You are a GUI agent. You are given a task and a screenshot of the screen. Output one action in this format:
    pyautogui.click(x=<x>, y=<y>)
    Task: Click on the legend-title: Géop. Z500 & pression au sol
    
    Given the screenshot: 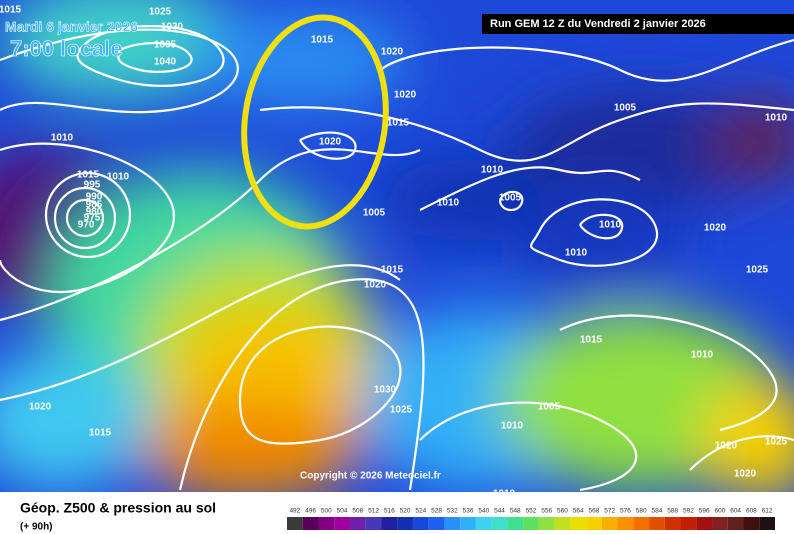 What is the action you would take?
    pyautogui.click(x=118, y=508)
    